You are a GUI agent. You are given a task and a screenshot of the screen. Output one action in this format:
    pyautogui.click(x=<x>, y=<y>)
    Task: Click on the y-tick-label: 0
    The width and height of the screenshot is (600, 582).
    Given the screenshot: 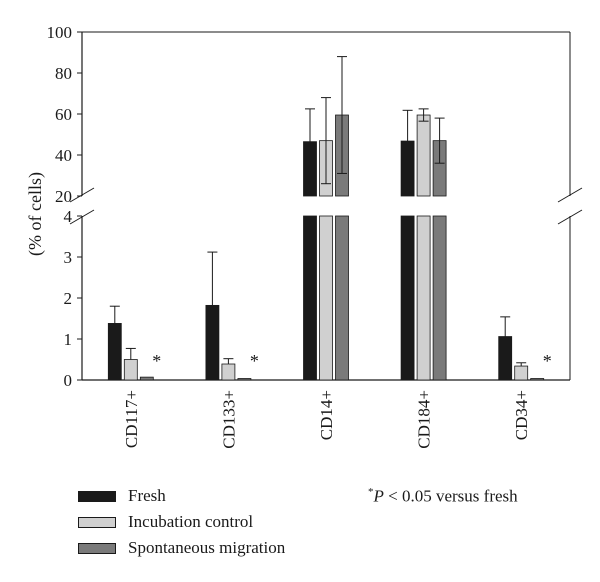 What is the action you would take?
    pyautogui.click(x=68, y=380)
    